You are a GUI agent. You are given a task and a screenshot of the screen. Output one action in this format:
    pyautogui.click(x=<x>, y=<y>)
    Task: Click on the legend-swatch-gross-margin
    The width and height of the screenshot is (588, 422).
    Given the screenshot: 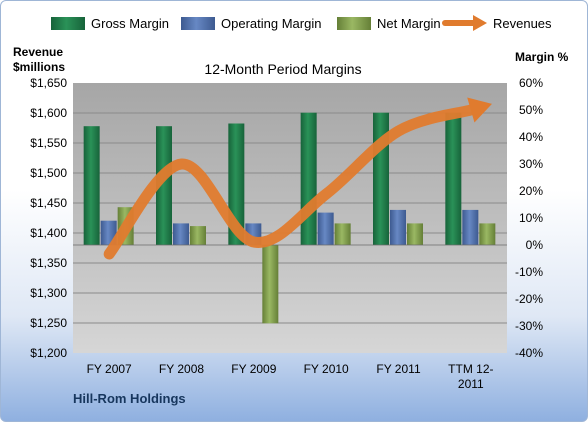 What is the action you would take?
    pyautogui.click(x=68, y=23)
    